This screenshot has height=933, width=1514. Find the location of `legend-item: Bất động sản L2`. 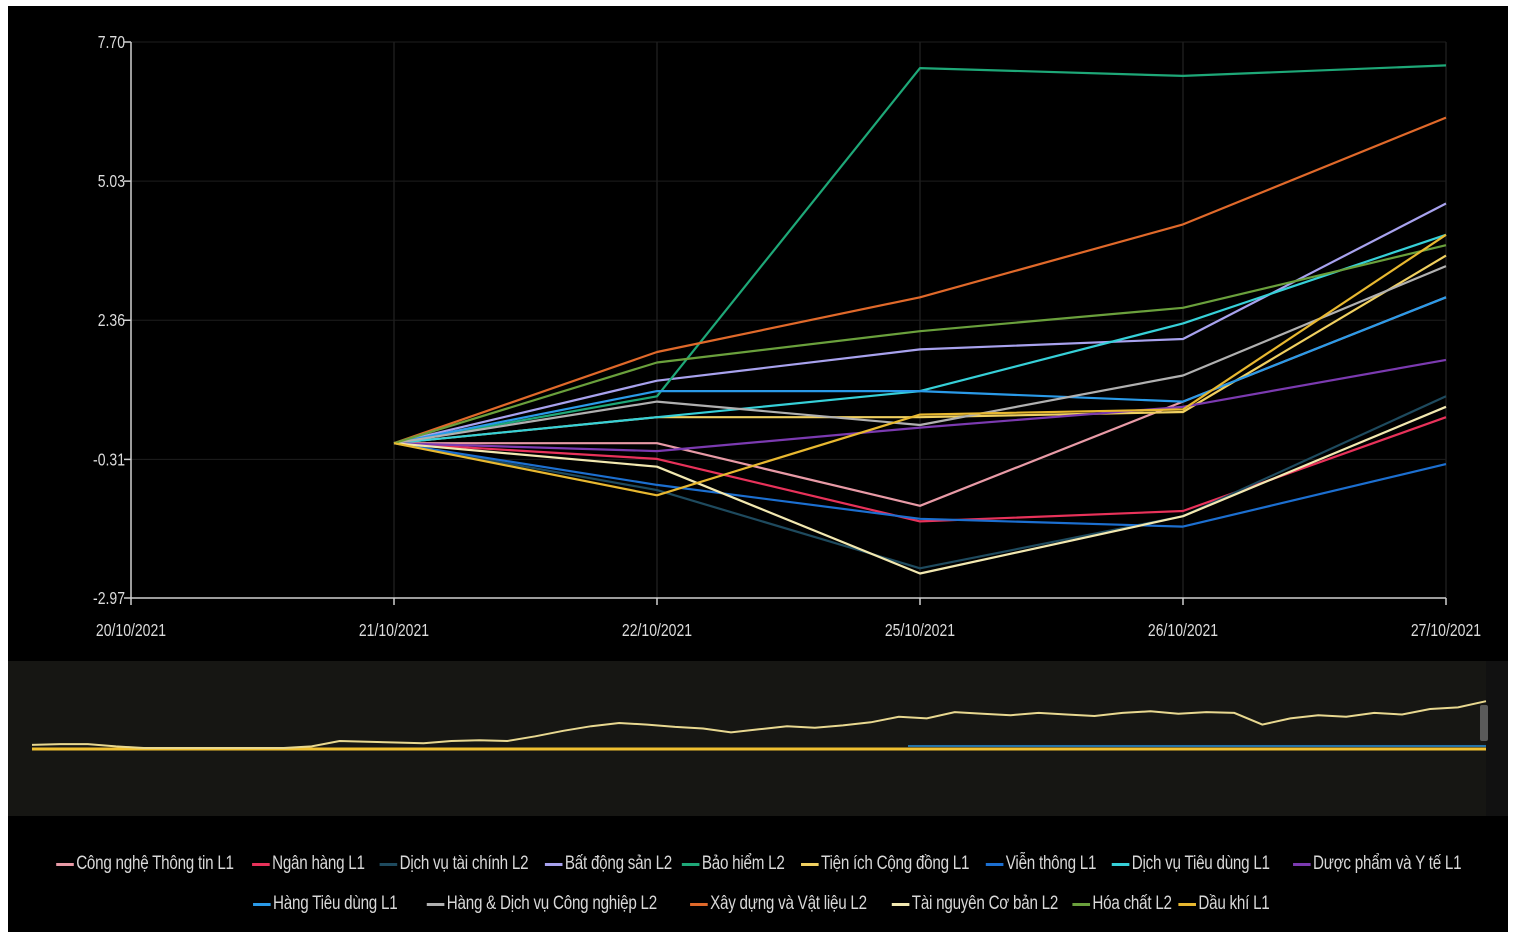

legend-item: Bất động sản L2 is located at coordinates (608, 864).